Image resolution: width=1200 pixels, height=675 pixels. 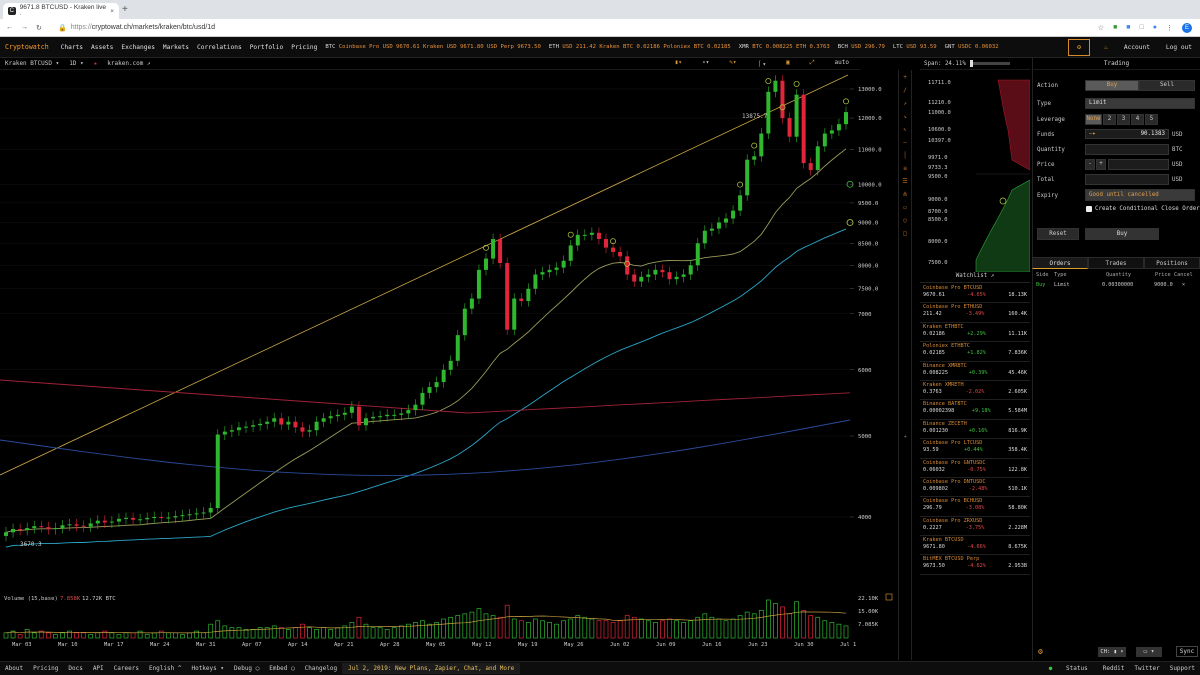 What do you see at coordinates (75, 668) in the screenshot?
I see `footer-docs: Docs` at bounding box center [75, 668].